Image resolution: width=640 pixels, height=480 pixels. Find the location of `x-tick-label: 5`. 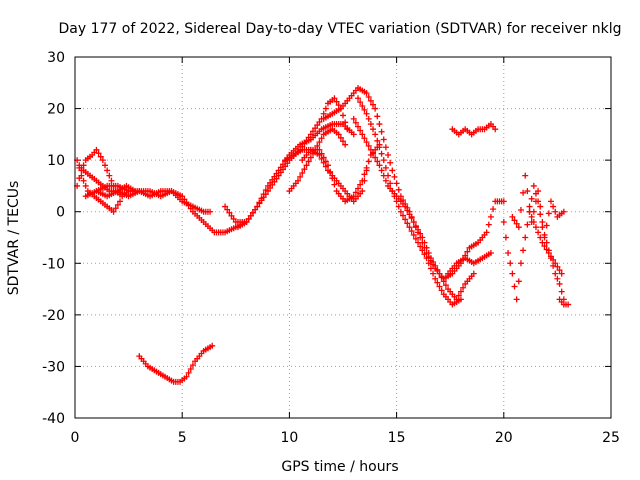

x-tick-label: 5 is located at coordinates (182, 438).